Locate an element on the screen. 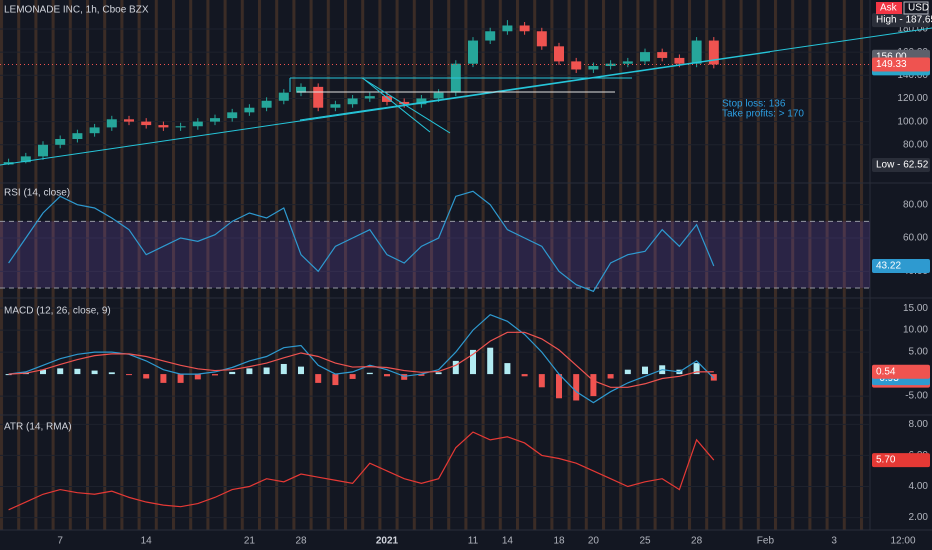 The height and width of the screenshot is (550, 932). value-badge-label: 149.33 is located at coordinates (891, 64).